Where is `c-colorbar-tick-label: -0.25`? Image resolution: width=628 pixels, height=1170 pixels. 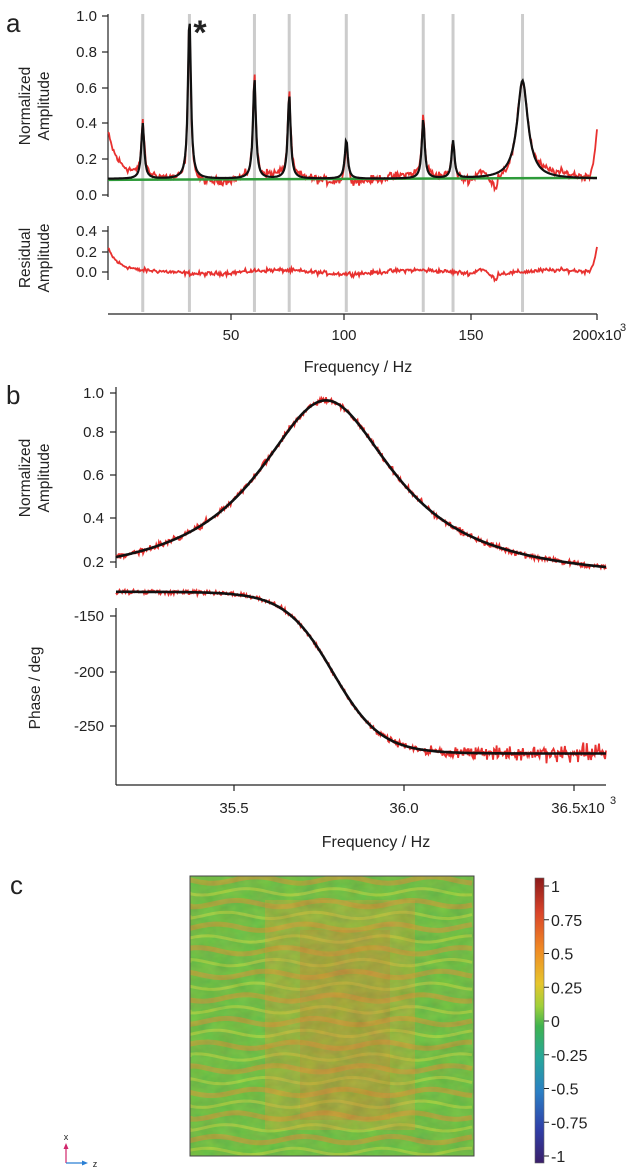
c-colorbar-tick-label: -0.25 is located at coordinates (569, 1056).